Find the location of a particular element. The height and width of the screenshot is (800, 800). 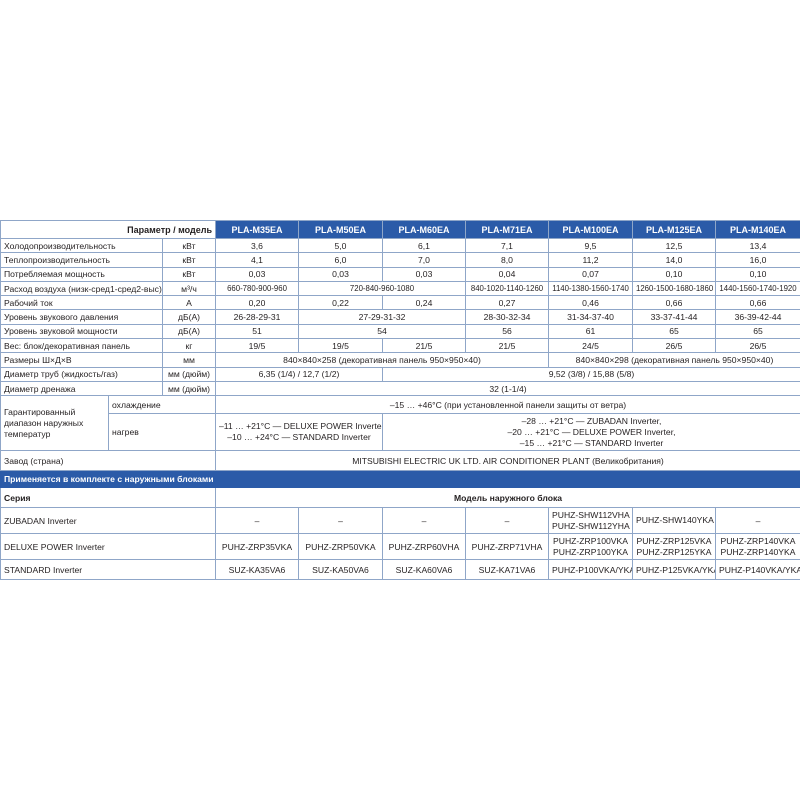

value-cell: 0,07 is located at coordinates (590, 274).